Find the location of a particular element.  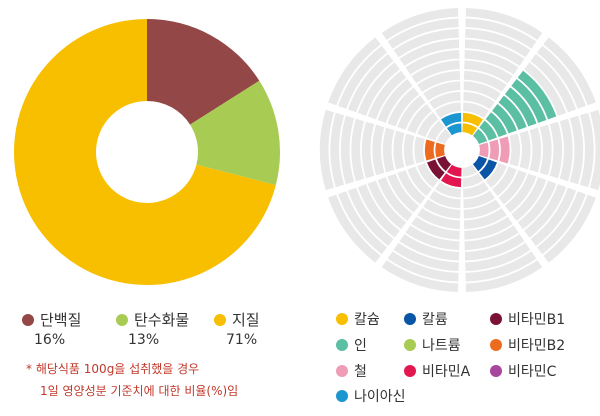

footnote-line-1: * 해당식품 100g을 섭취했을 경우 is located at coordinates (113, 369).